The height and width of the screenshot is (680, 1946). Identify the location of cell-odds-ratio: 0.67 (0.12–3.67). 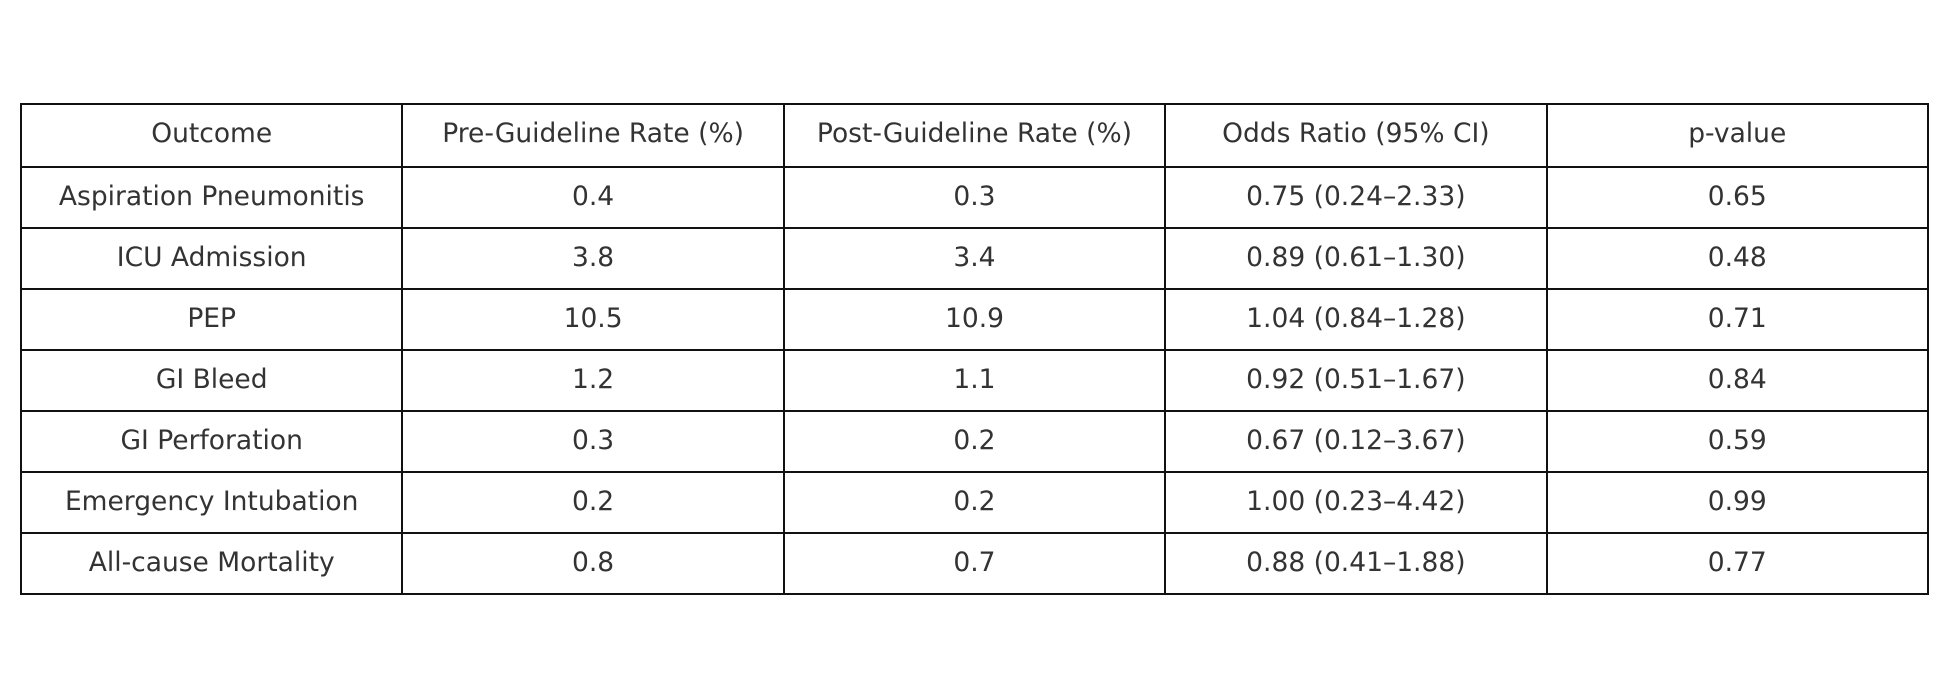
(1356, 441).